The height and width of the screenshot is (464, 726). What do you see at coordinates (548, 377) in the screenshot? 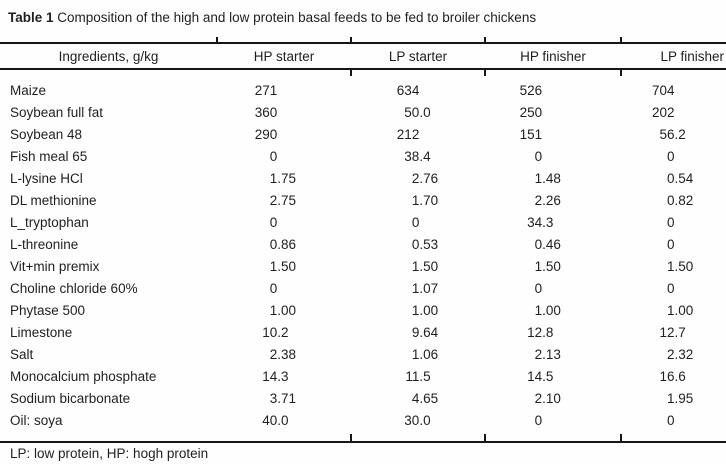
I see `value-fraction-part: .5` at bounding box center [548, 377].